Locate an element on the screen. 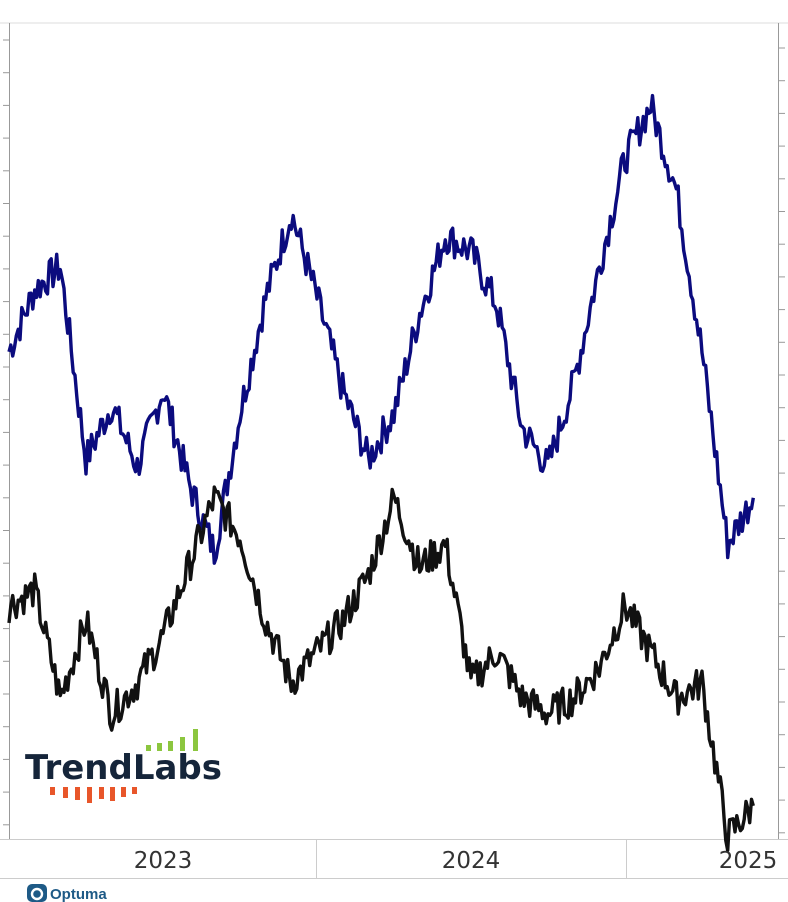 The image size is (788, 902). logo-bars-bottom-icon is located at coordinates (93, 795).